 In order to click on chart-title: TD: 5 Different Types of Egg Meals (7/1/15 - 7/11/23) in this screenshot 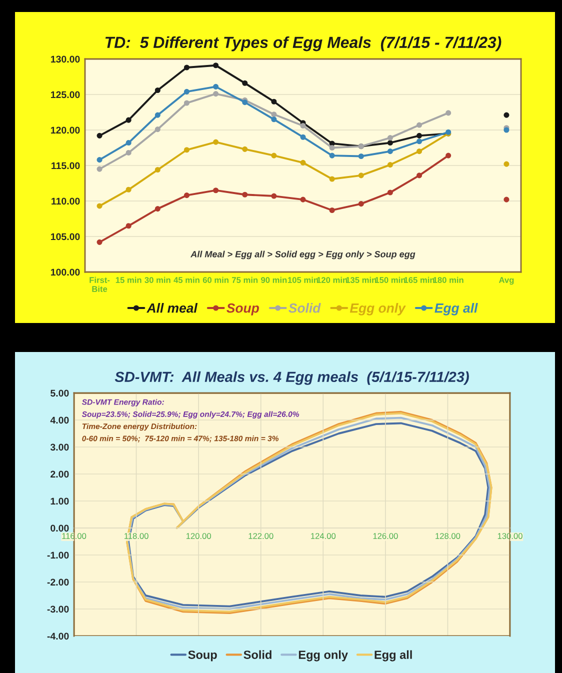, I will do `click(303, 44)`.